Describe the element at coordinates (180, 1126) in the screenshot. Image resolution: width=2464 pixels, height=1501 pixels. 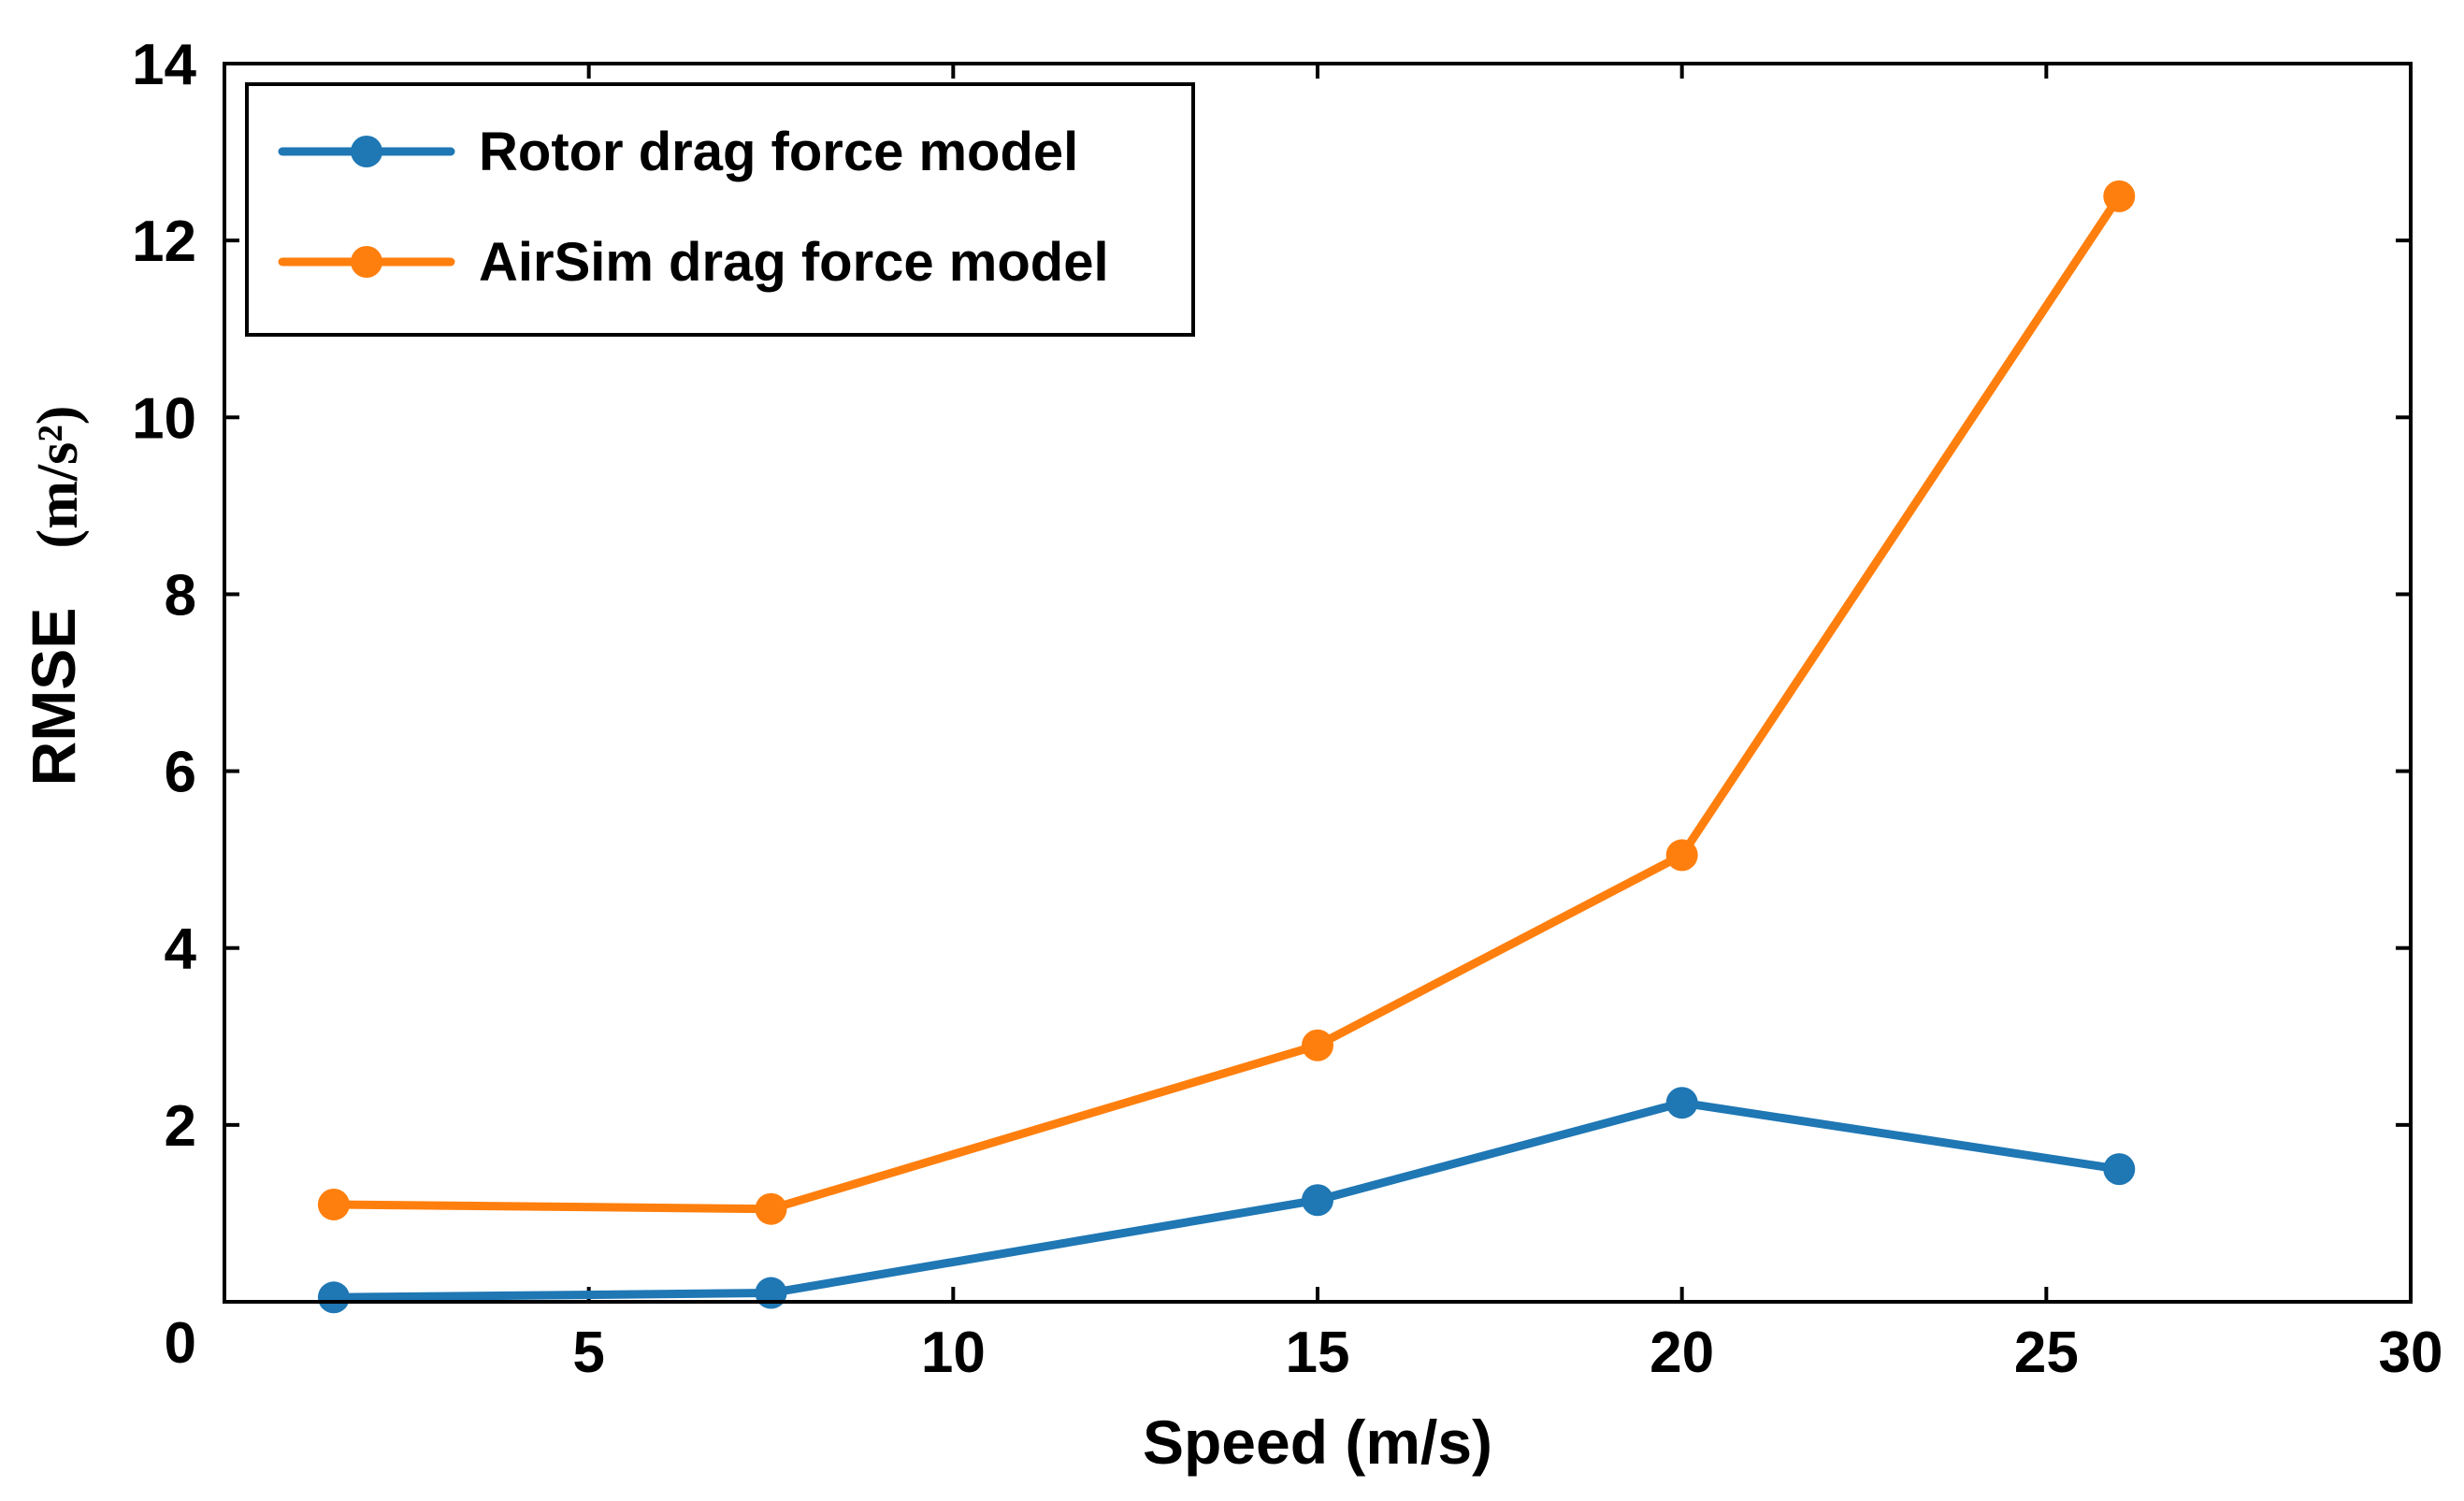
I see `y-tick-label: 2` at that location.